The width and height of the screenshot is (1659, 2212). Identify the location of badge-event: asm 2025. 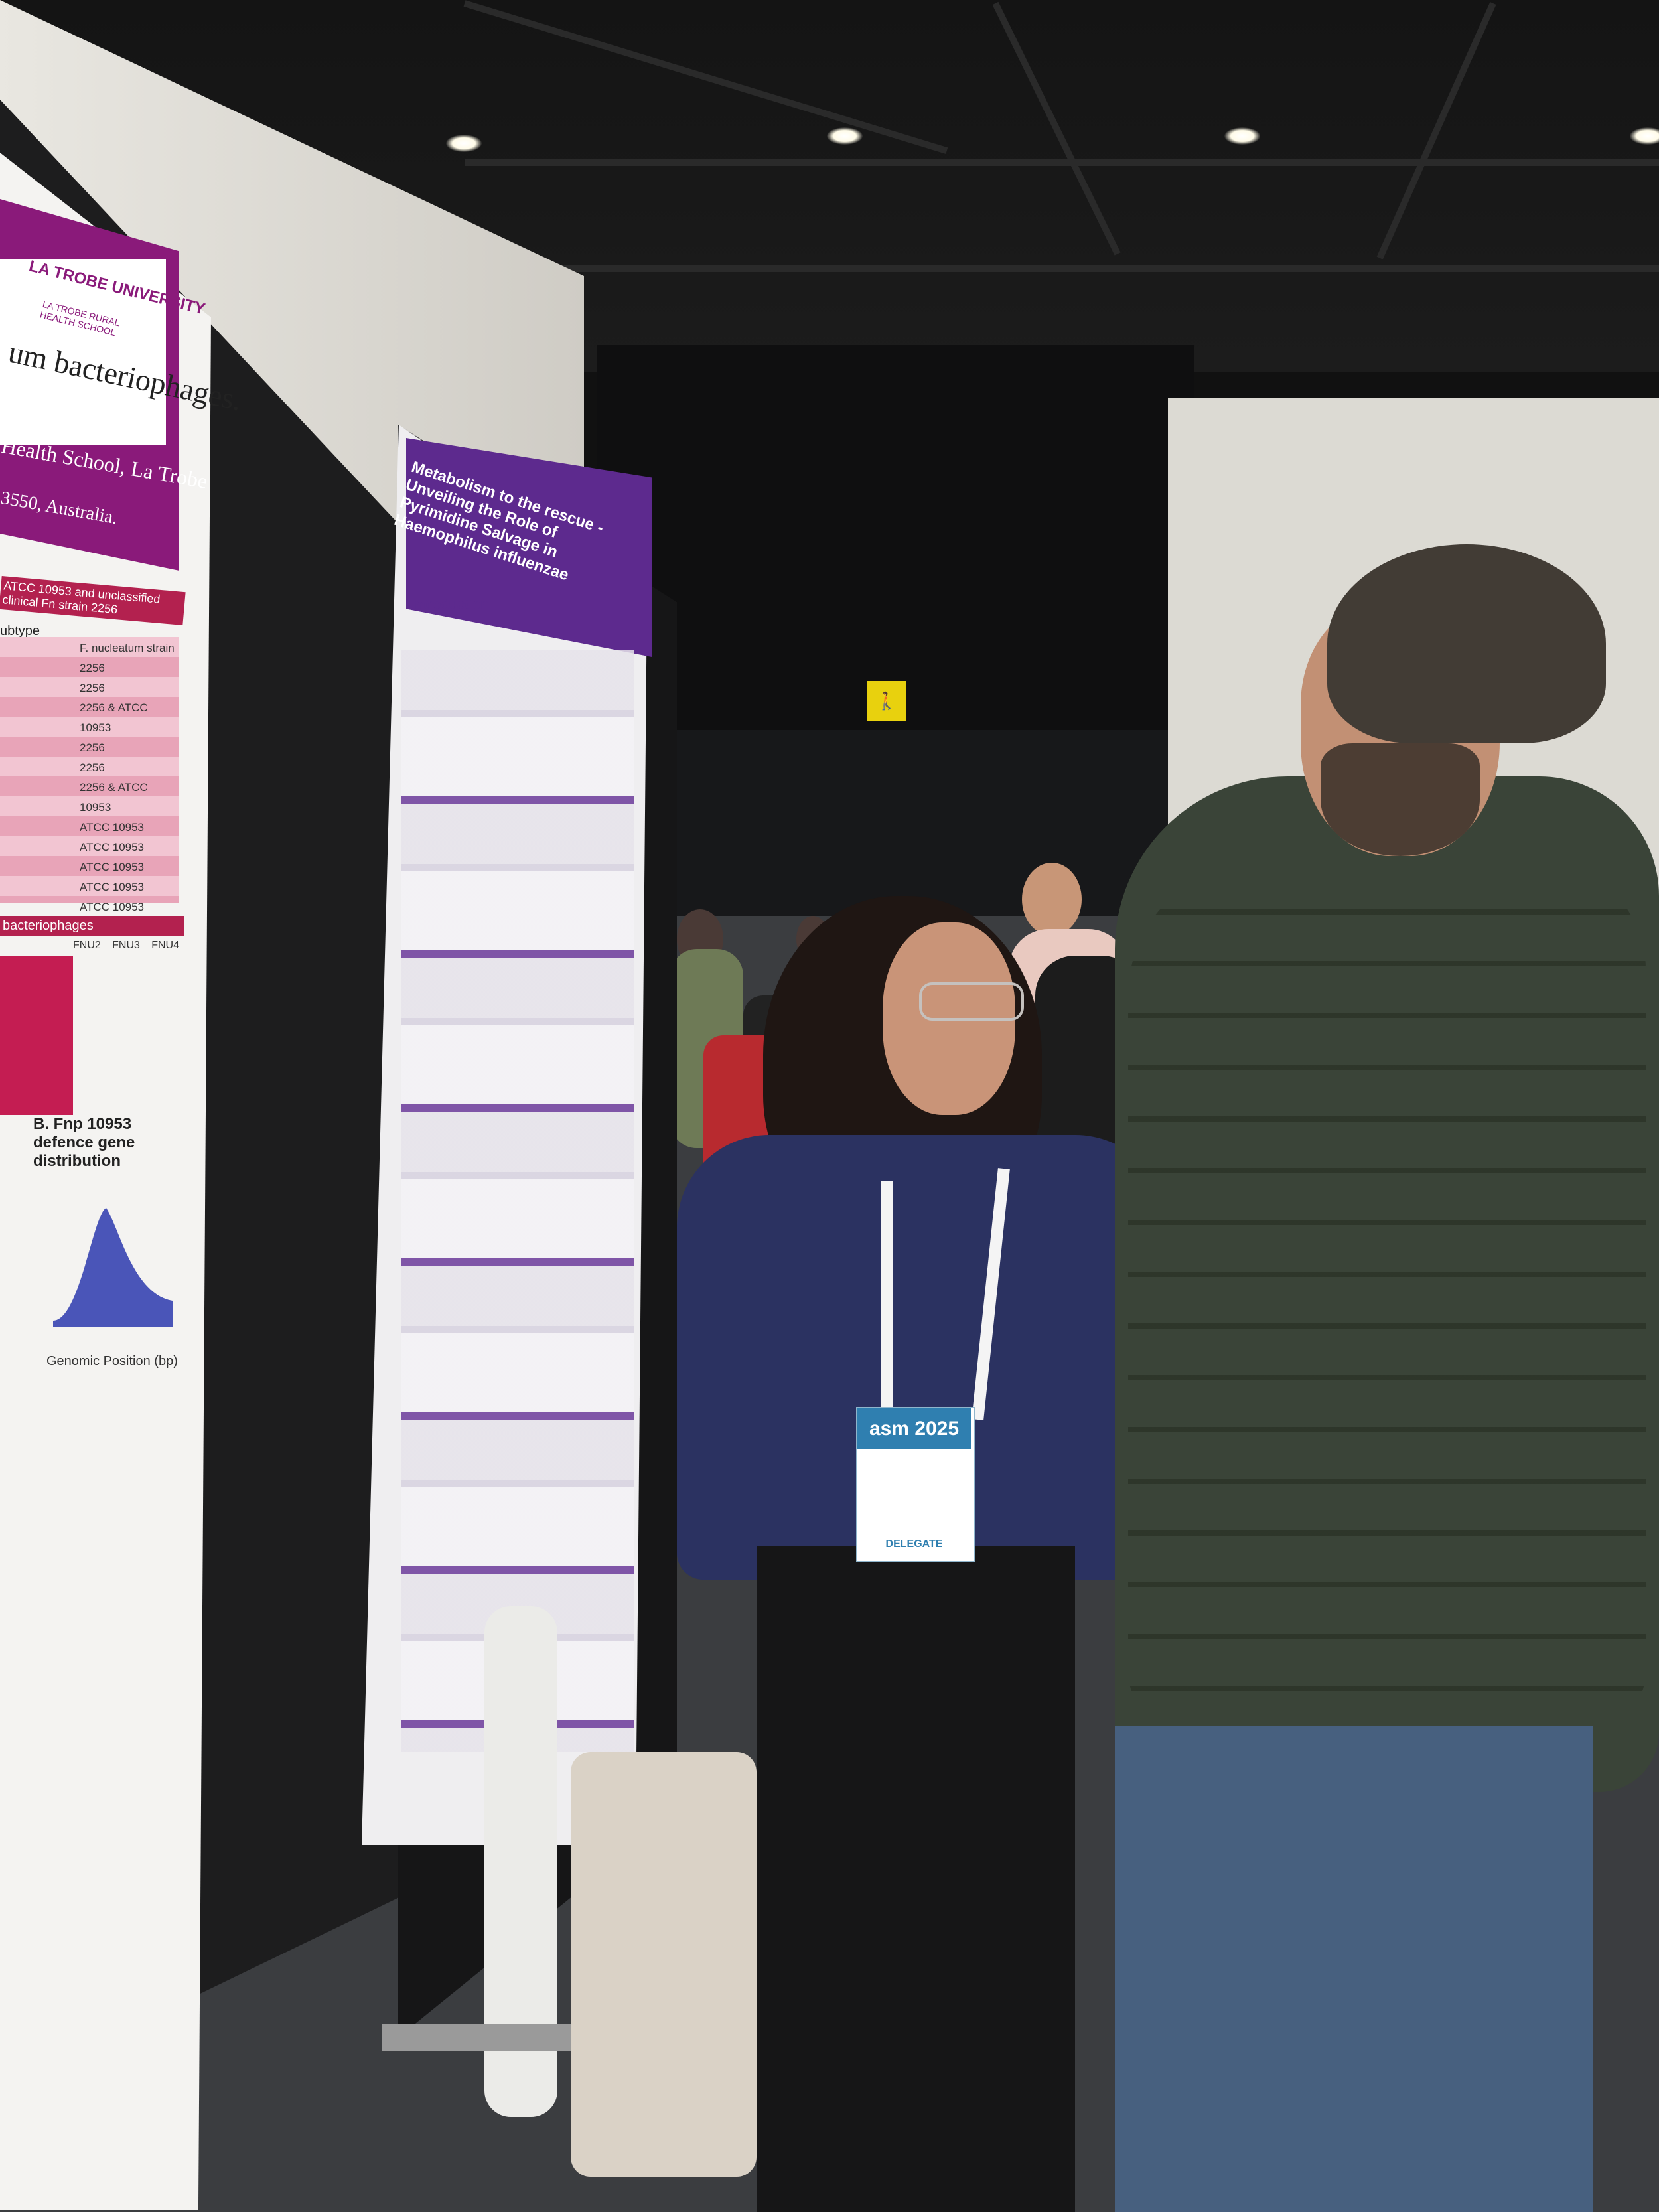
(914, 1429).